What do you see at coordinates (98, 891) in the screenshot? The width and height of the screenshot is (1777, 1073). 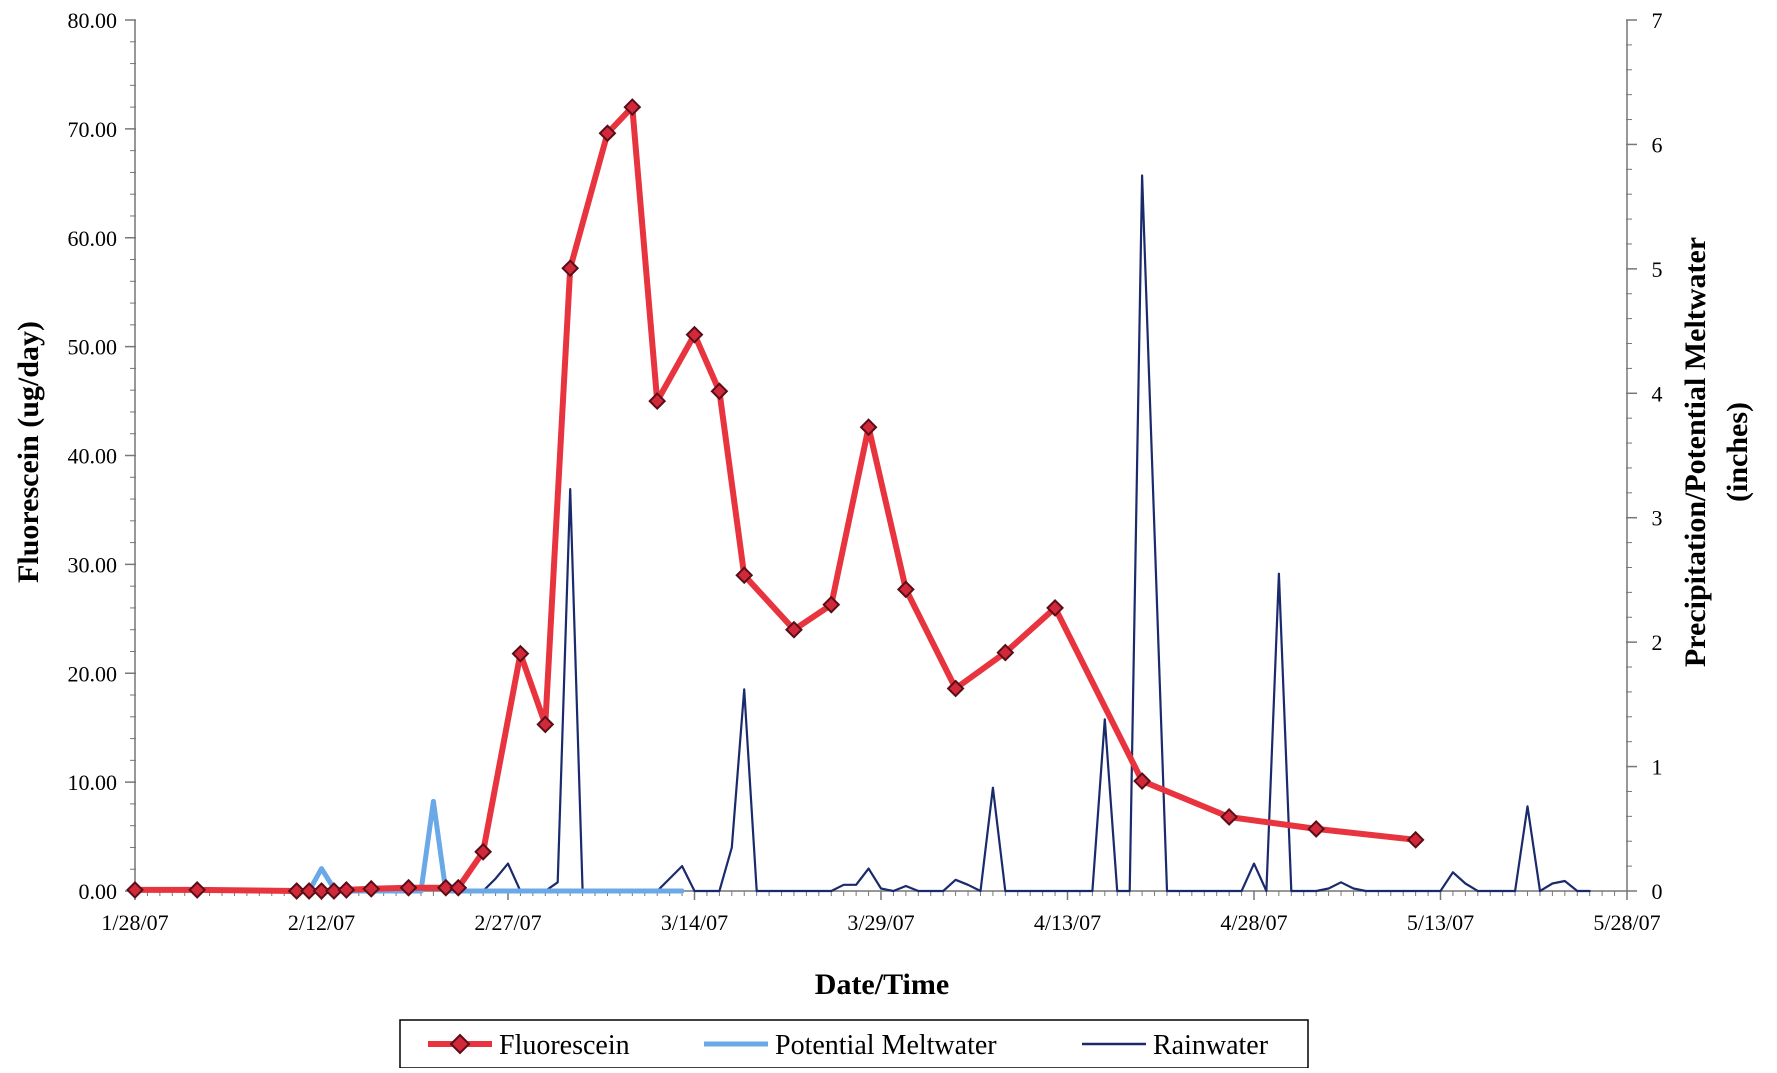 I see `left-y-tick-label: 0.00` at bounding box center [98, 891].